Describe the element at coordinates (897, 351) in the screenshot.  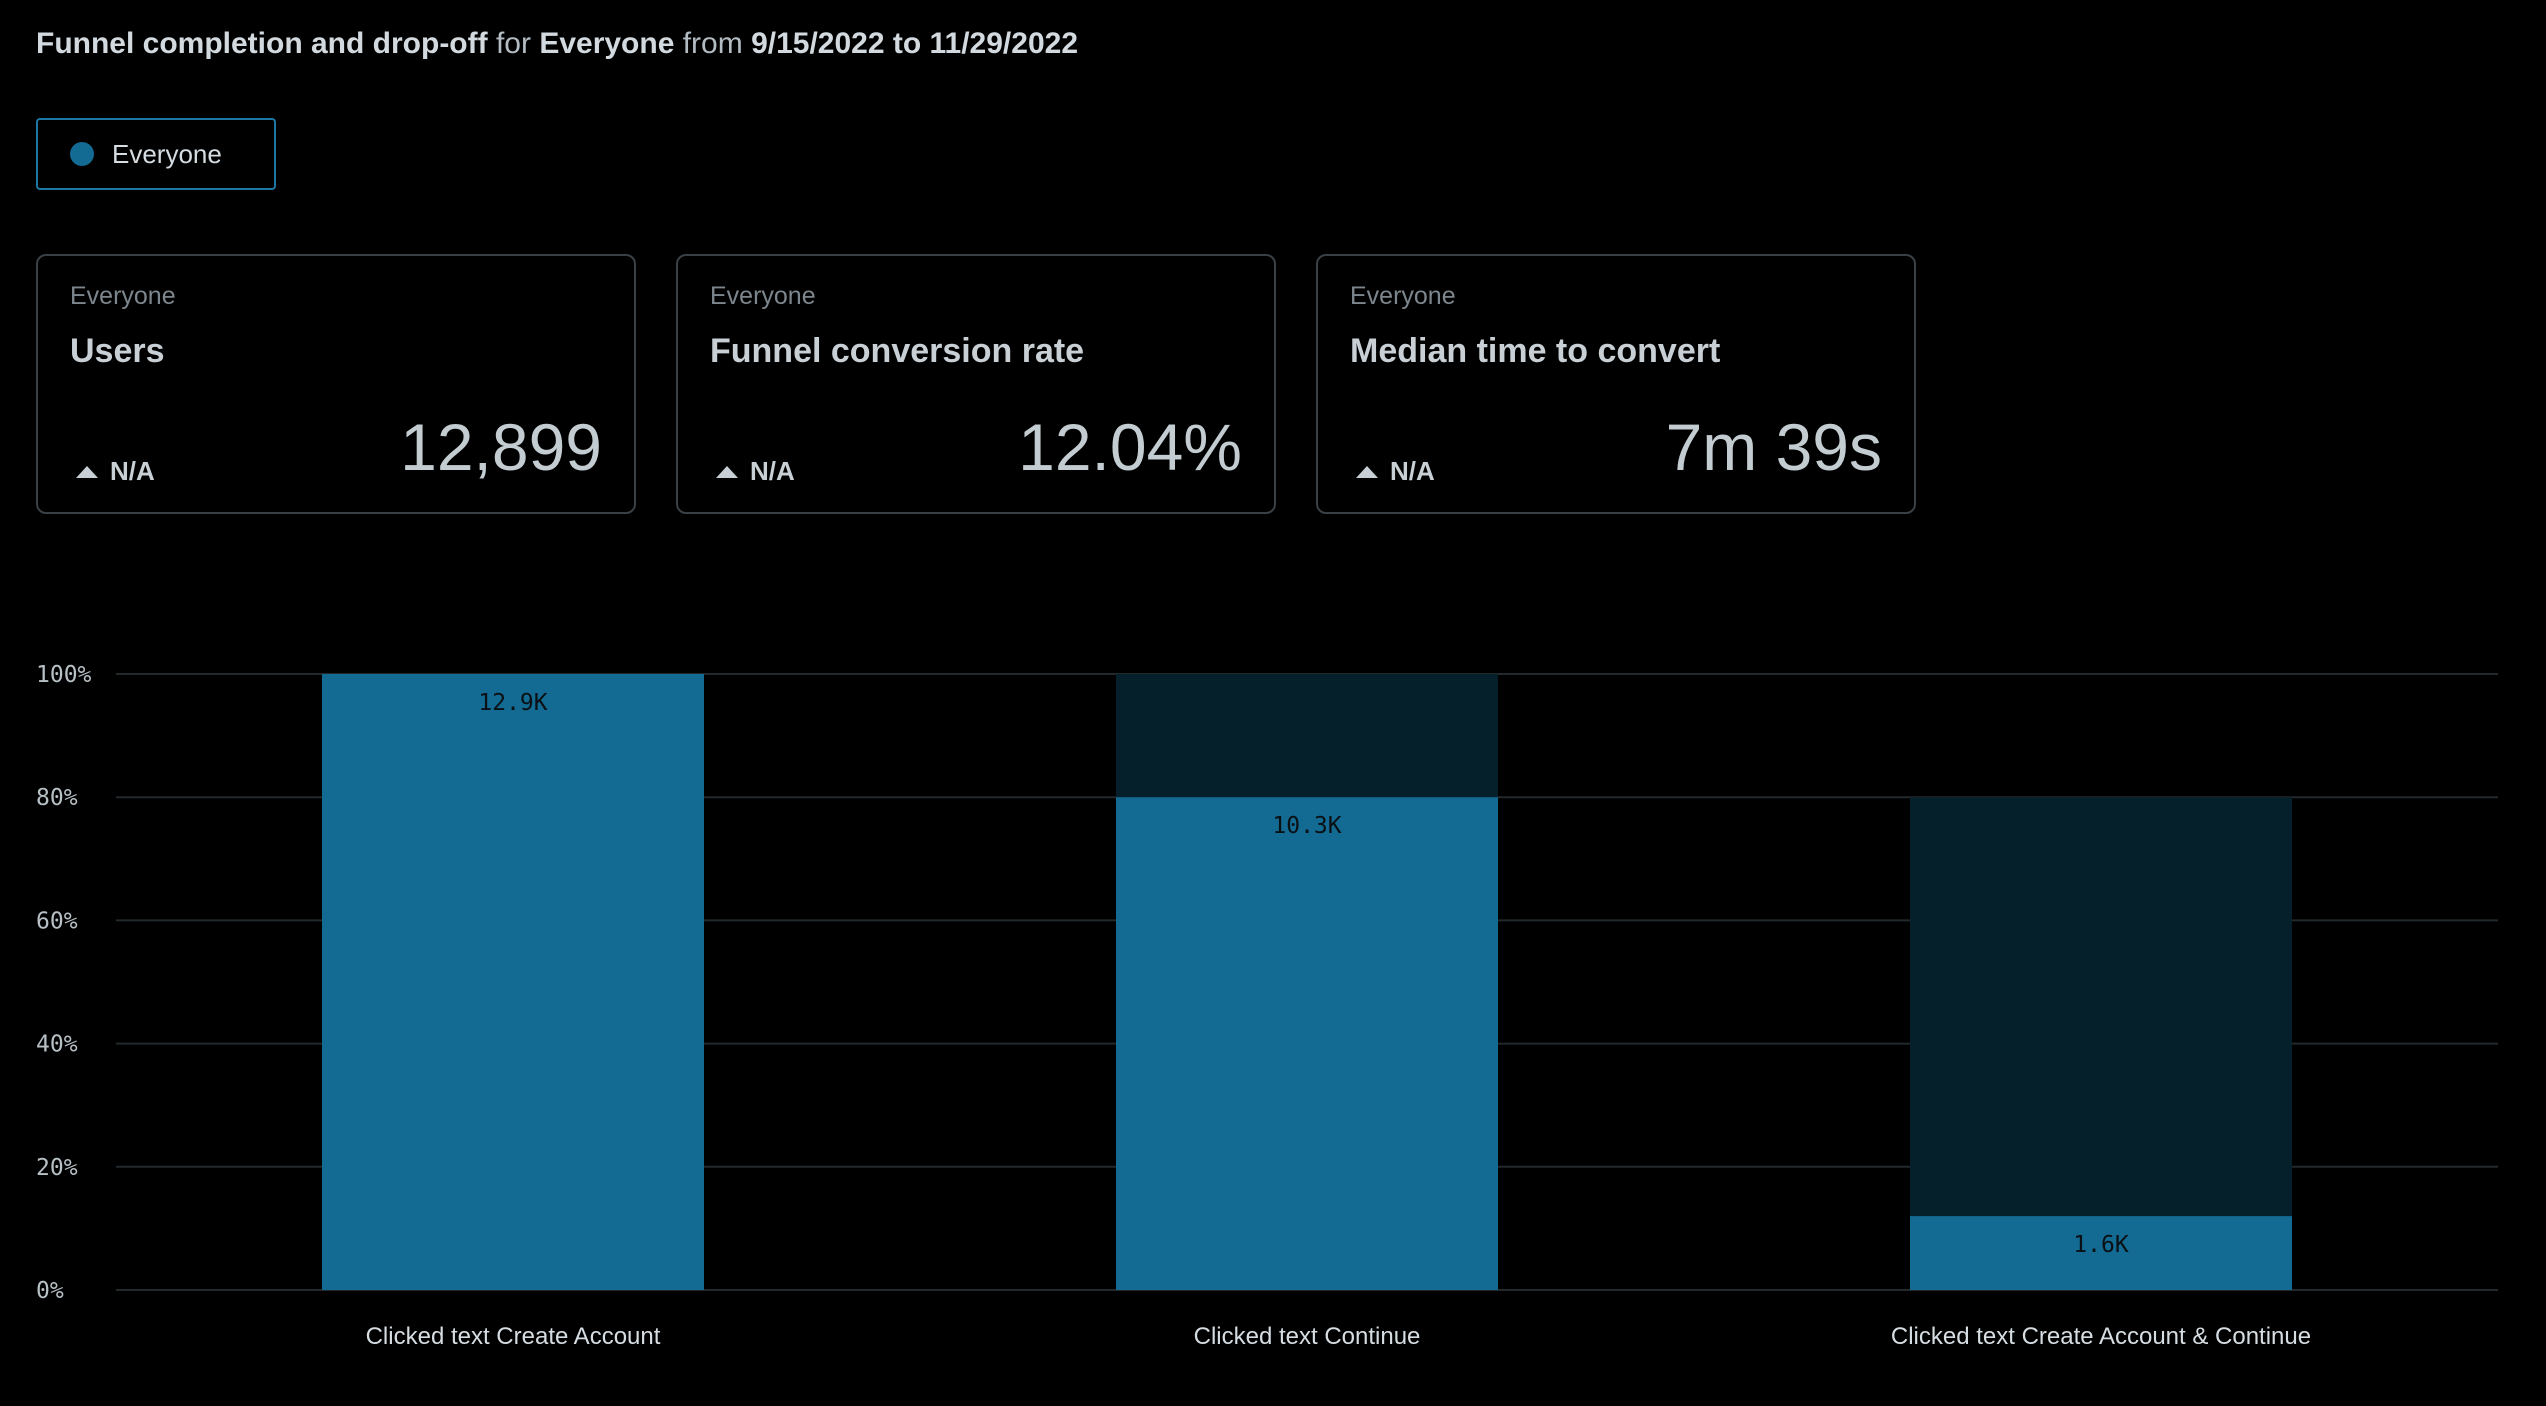
I see `kpi-metric: Funnel conversion rate` at that location.